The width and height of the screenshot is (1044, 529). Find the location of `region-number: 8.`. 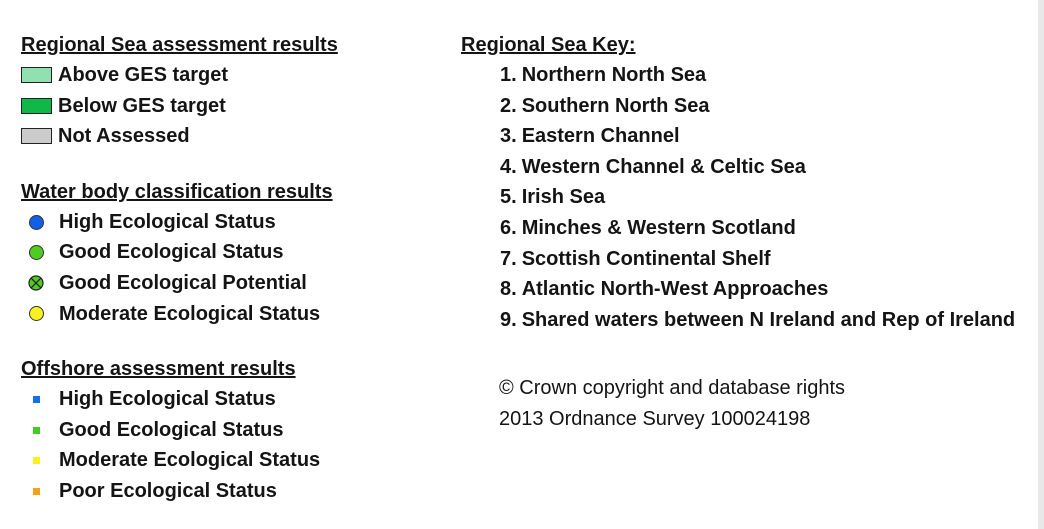

region-number: 8. is located at coordinates (508, 289).